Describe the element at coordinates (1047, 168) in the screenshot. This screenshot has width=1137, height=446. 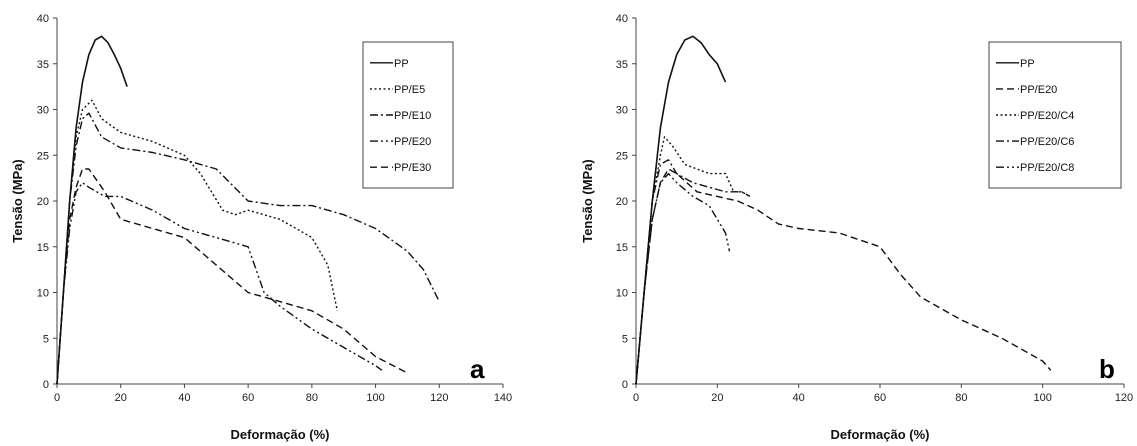
I see `legend-label: PP/E20/C8` at that location.